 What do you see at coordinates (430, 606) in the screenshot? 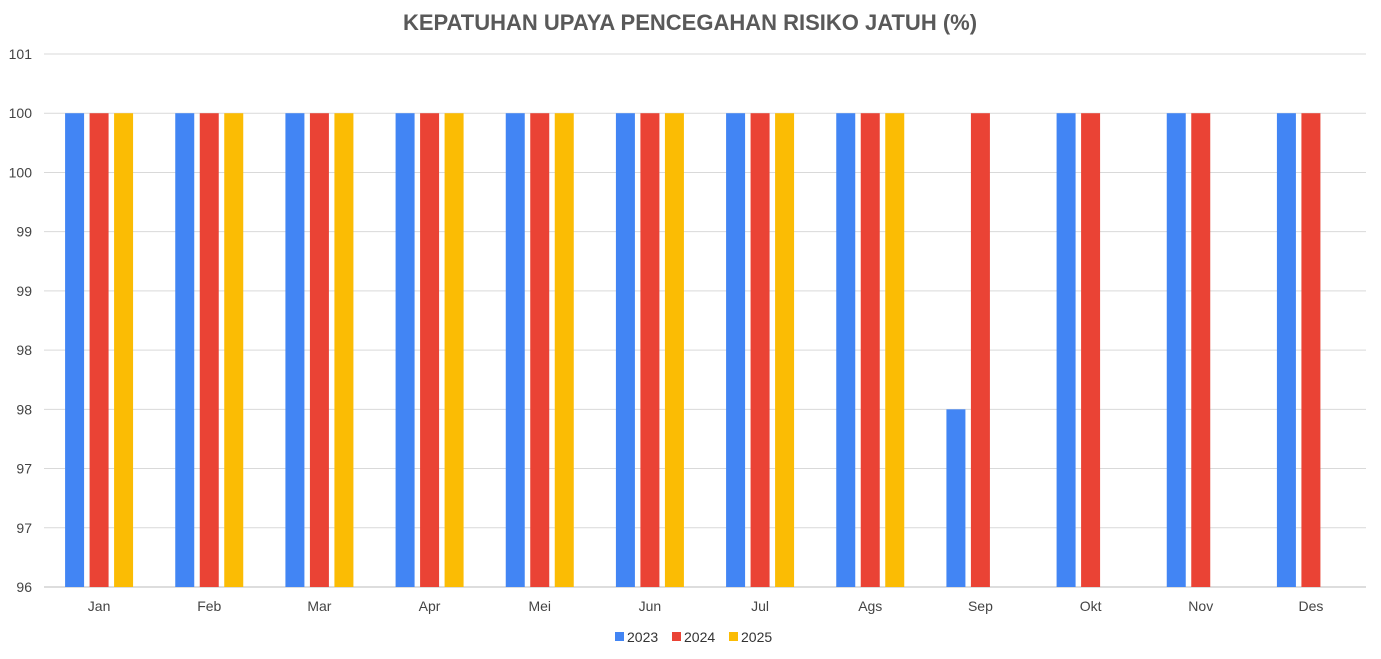
I see `x-tick-label: Apr` at bounding box center [430, 606].